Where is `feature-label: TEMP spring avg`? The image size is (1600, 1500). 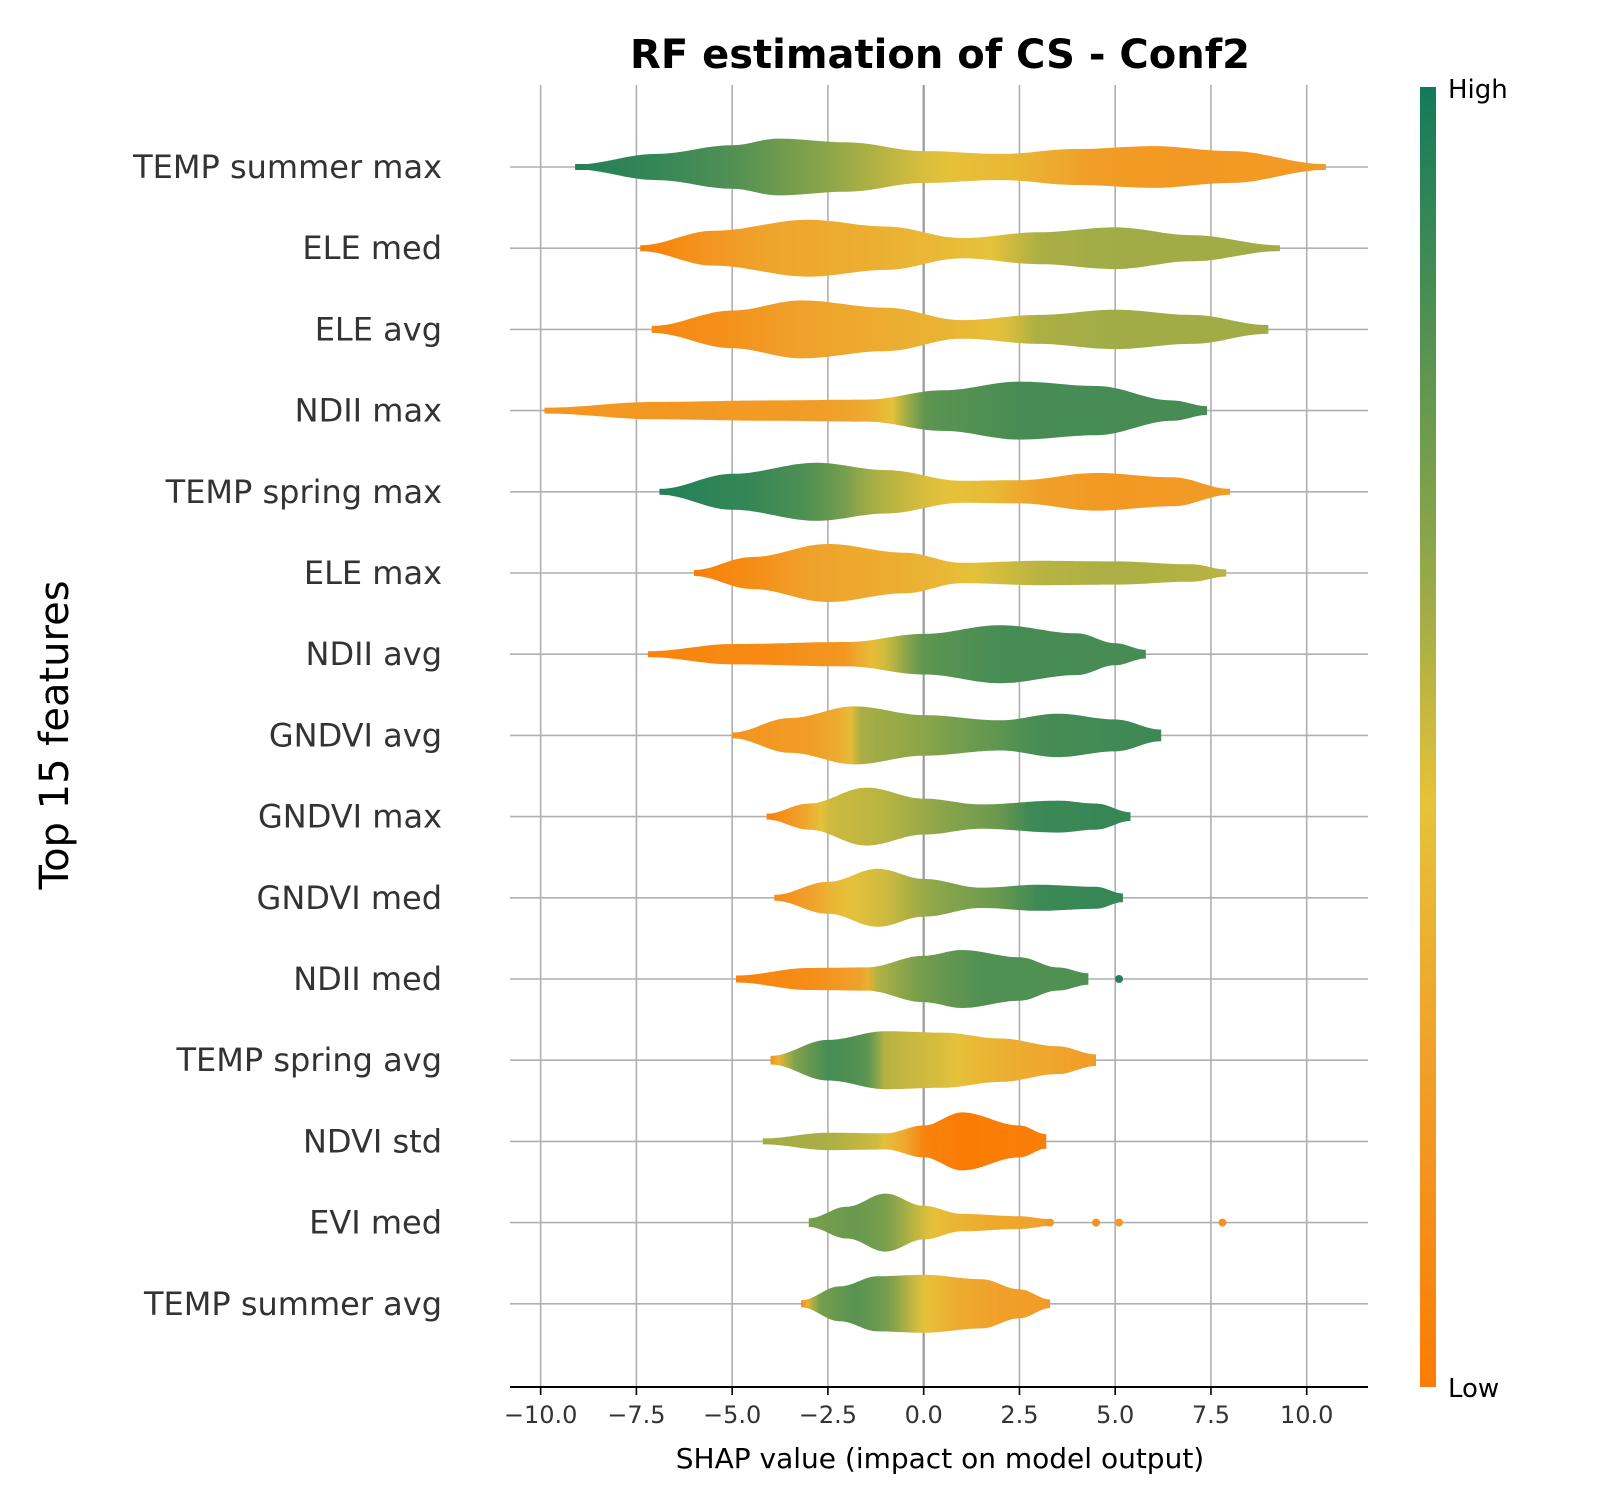
feature-label: TEMP spring avg is located at coordinates (309, 1060).